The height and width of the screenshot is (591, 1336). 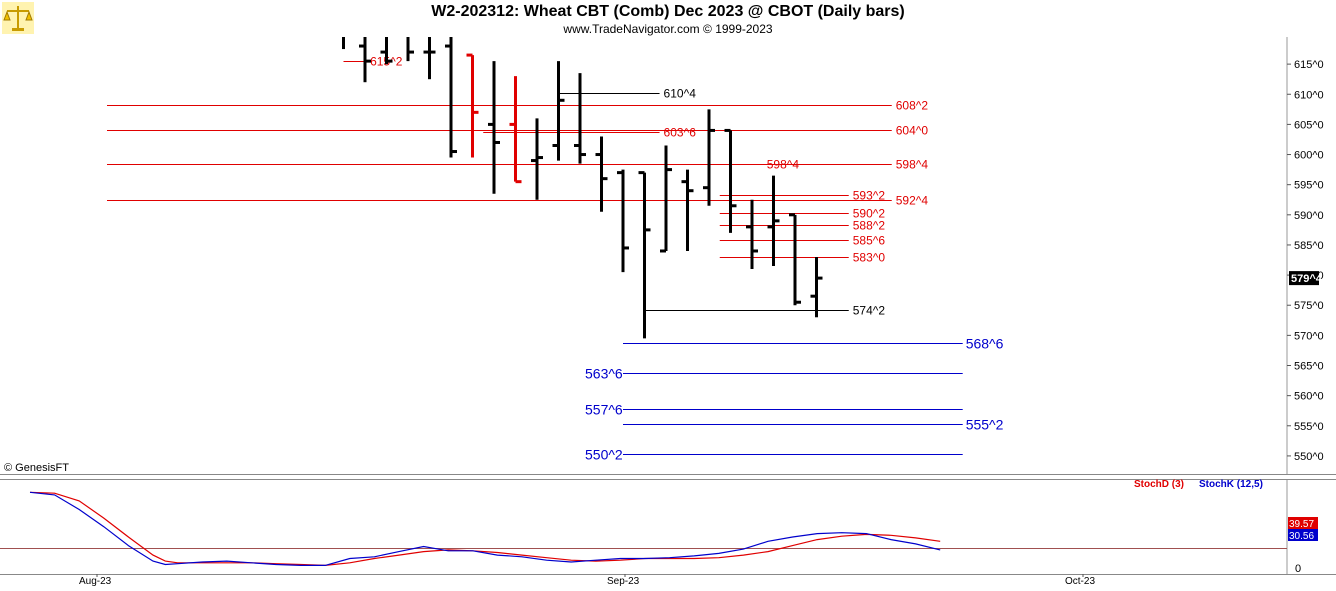 What do you see at coordinates (869, 226) in the screenshot?
I see `level-label: 588^2` at bounding box center [869, 226].